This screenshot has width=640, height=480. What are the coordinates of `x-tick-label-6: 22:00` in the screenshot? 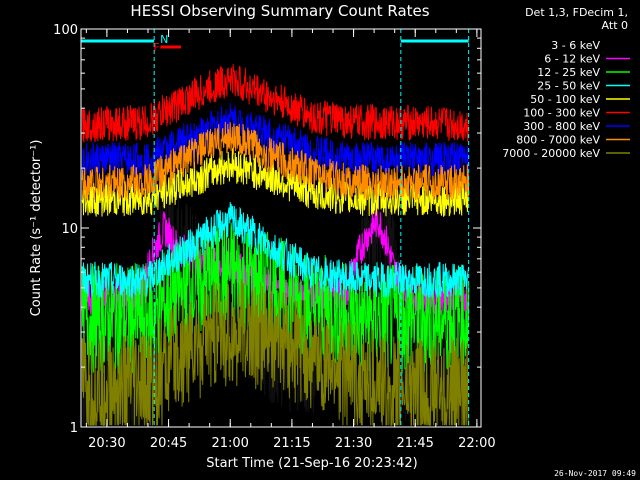 It's located at (476, 443).